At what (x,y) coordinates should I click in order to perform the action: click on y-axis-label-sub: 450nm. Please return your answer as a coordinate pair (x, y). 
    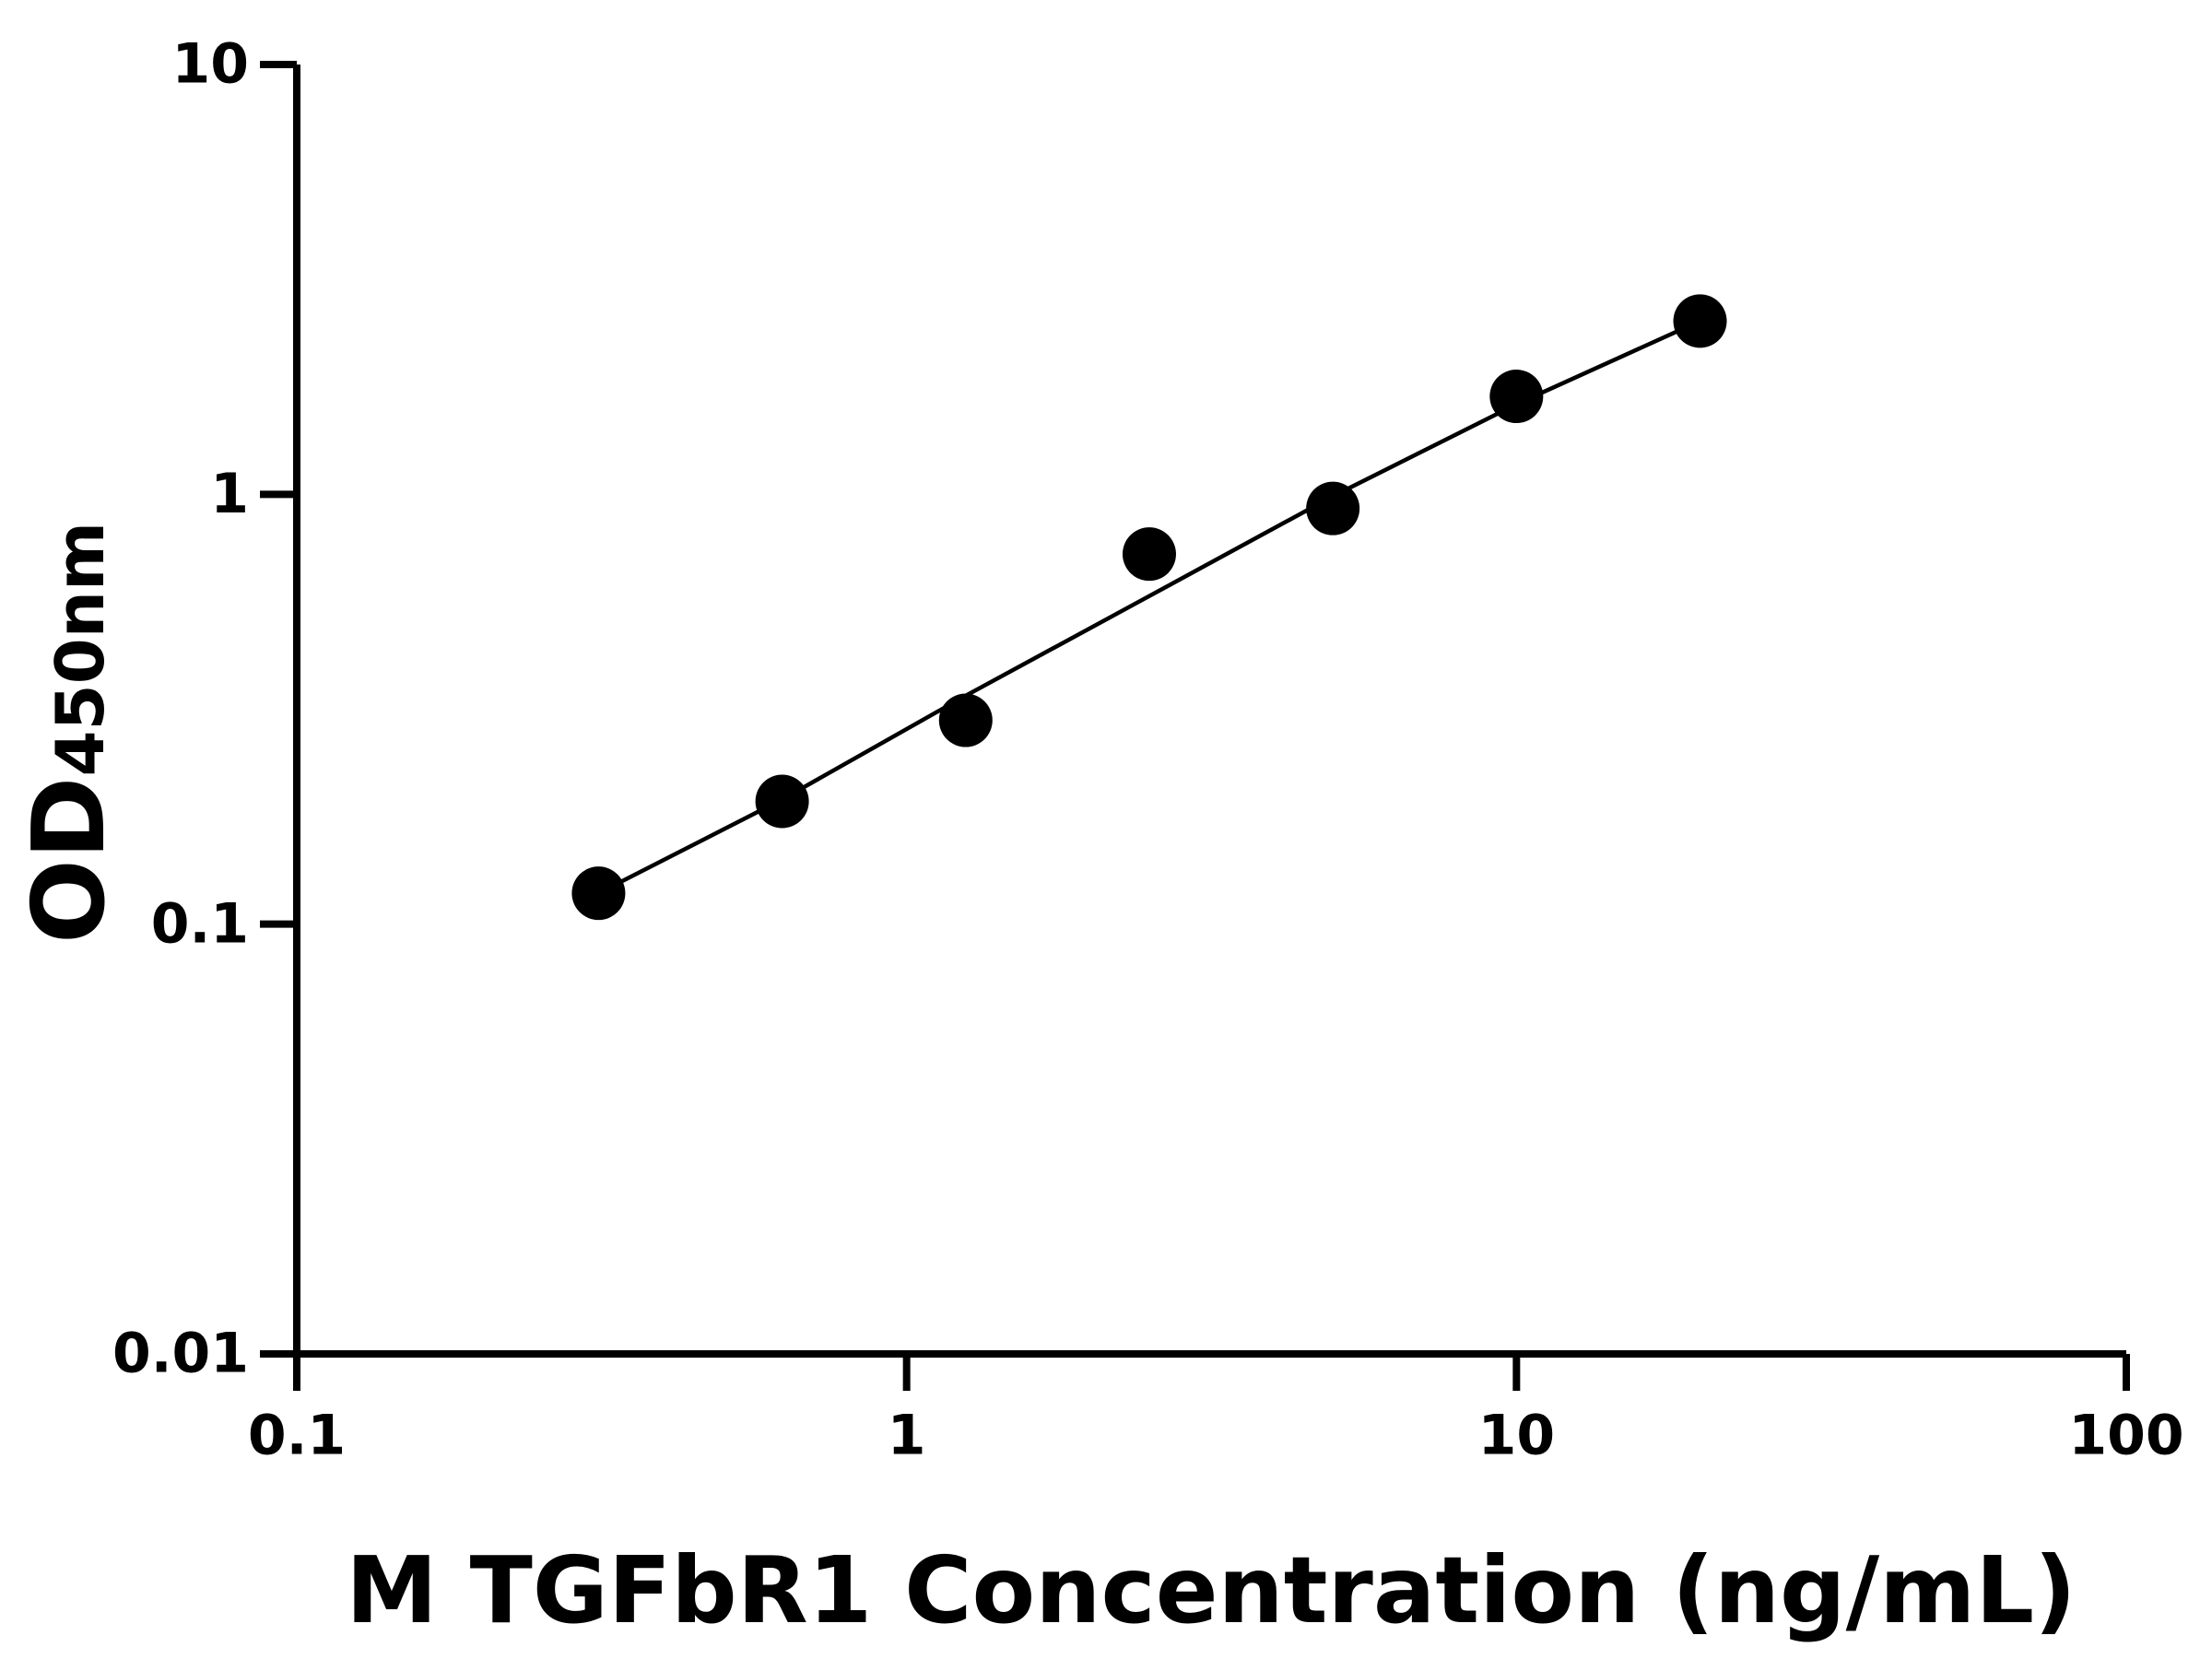
    Looking at the image, I should click on (80, 649).